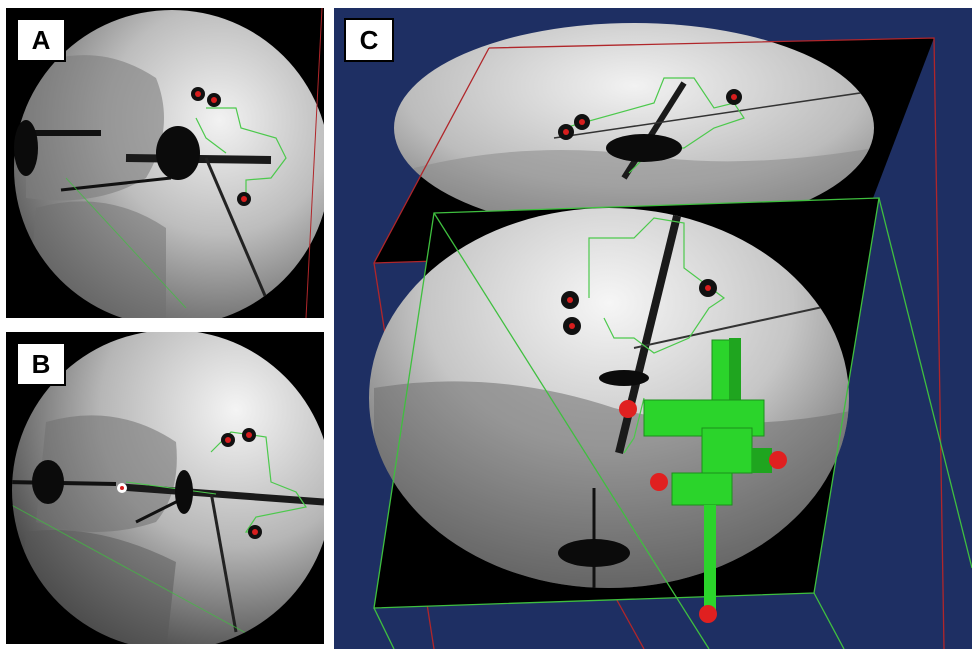 This screenshot has height=649, width=972. What do you see at coordinates (624, 378) in the screenshot?
I see `tripod-top` at bounding box center [624, 378].